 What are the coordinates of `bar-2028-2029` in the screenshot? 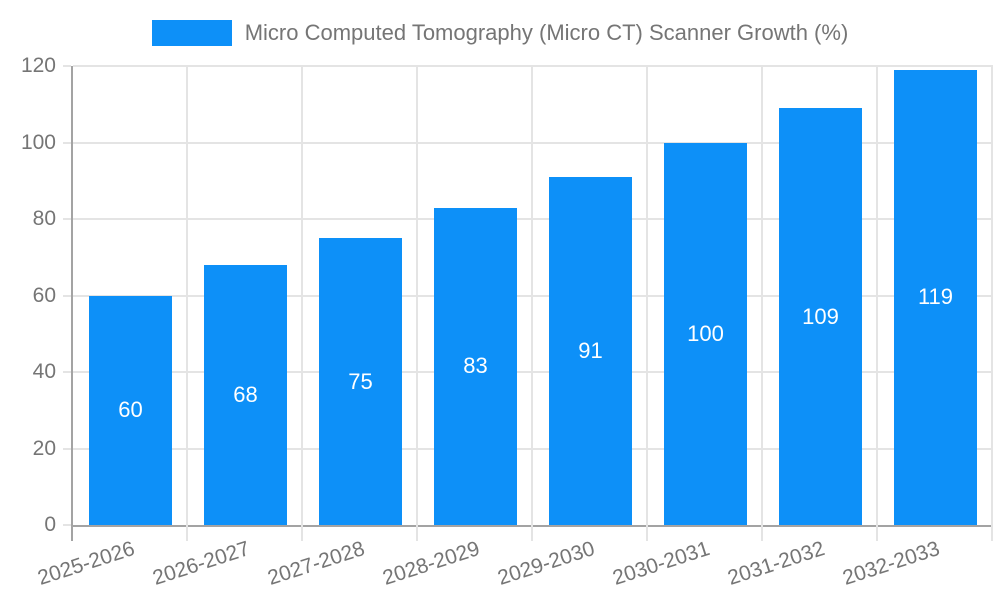 It's located at (475, 366).